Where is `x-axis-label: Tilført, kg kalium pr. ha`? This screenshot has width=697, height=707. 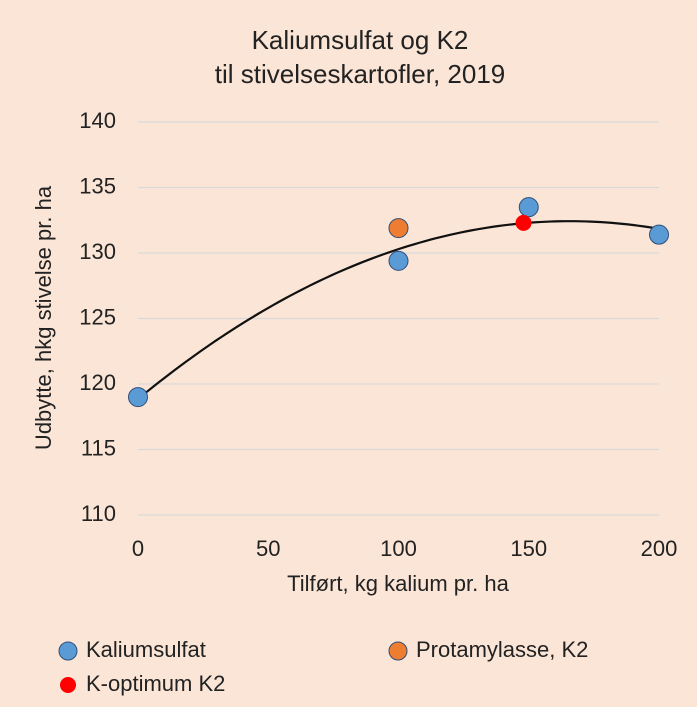 x-axis-label: Tilført, kg kalium pr. ha is located at coordinates (398, 583).